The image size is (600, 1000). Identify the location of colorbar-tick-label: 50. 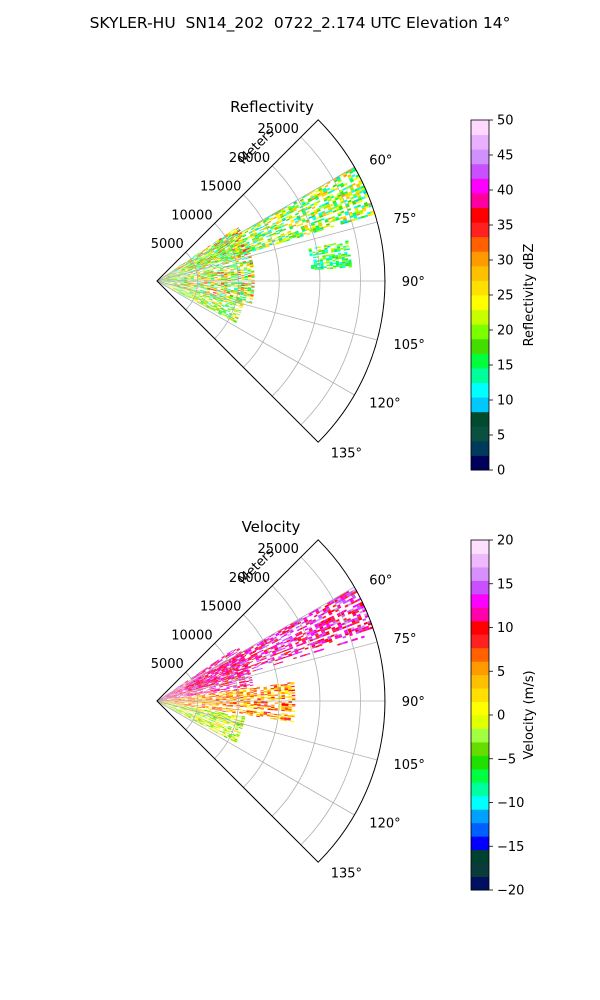
(505, 121).